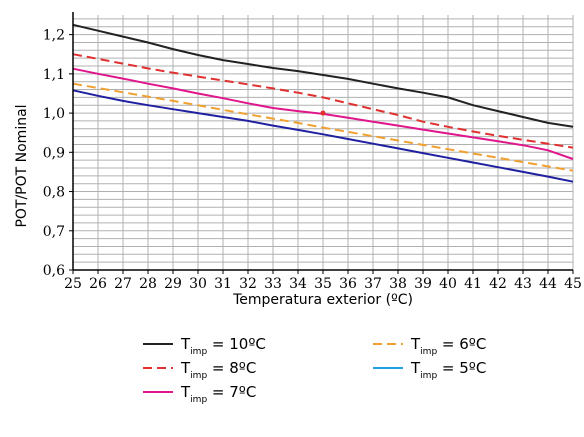 The image size is (584, 437). What do you see at coordinates (54, 271) in the screenshot?
I see `y-tick-label: 0,6` at bounding box center [54, 271].